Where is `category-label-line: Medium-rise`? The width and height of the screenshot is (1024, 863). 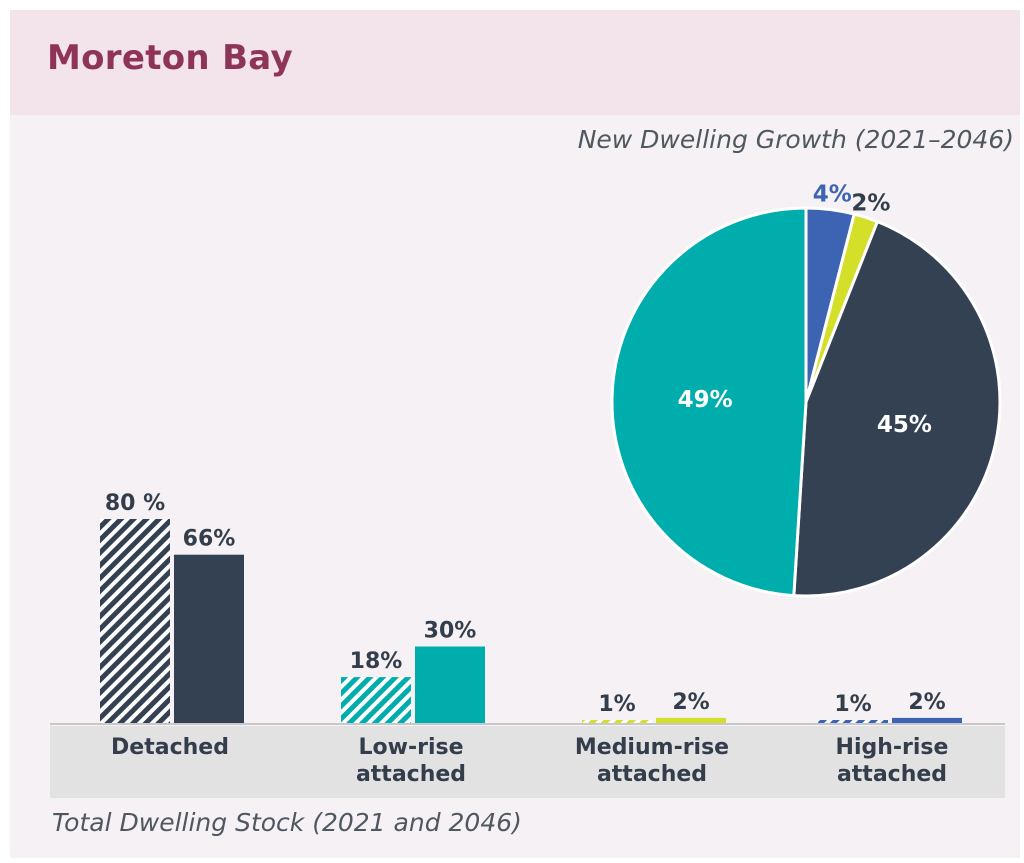
category-label-line: Medium-rise is located at coordinates (652, 747).